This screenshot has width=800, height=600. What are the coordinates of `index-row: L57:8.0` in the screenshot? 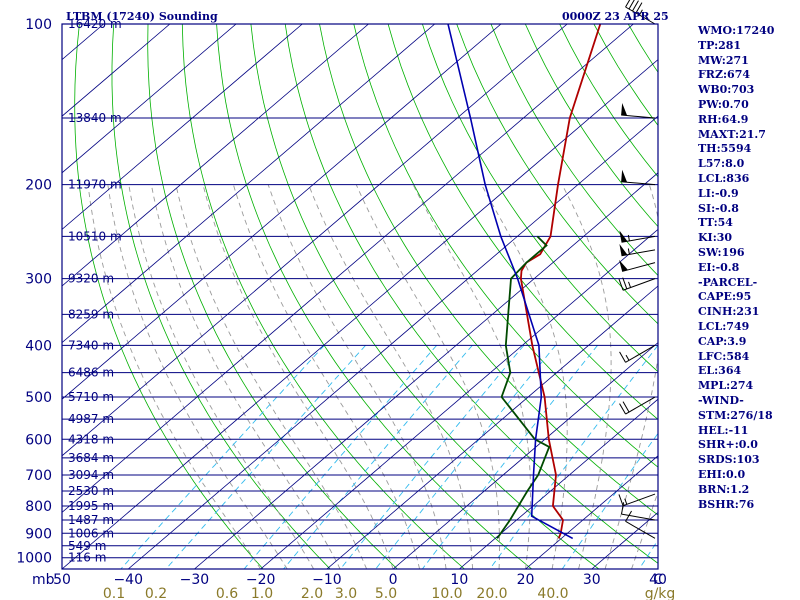 It's located at (721, 164).